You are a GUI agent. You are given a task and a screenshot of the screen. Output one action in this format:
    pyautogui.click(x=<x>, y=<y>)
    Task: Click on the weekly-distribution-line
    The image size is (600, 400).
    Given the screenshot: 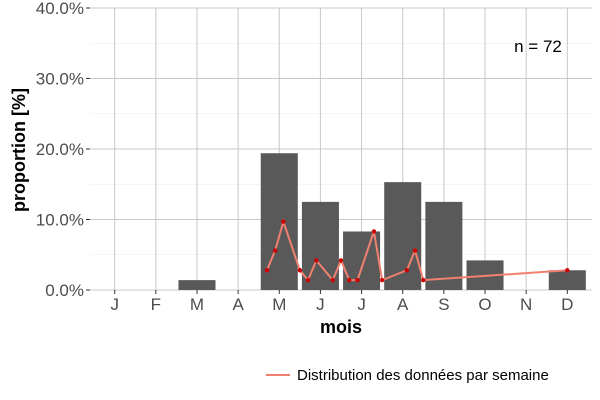 What is the action you would take?
    pyautogui.click(x=417, y=250)
    